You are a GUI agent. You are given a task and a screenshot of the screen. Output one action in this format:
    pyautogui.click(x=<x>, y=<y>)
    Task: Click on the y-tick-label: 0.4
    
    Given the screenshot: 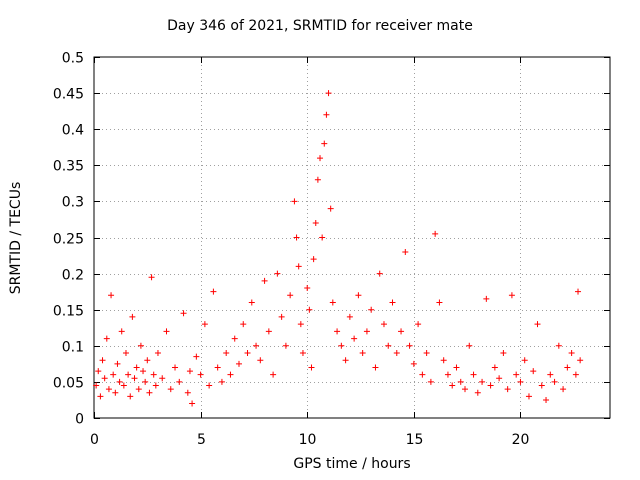 What is the action you would take?
    pyautogui.click(x=73, y=131)
    